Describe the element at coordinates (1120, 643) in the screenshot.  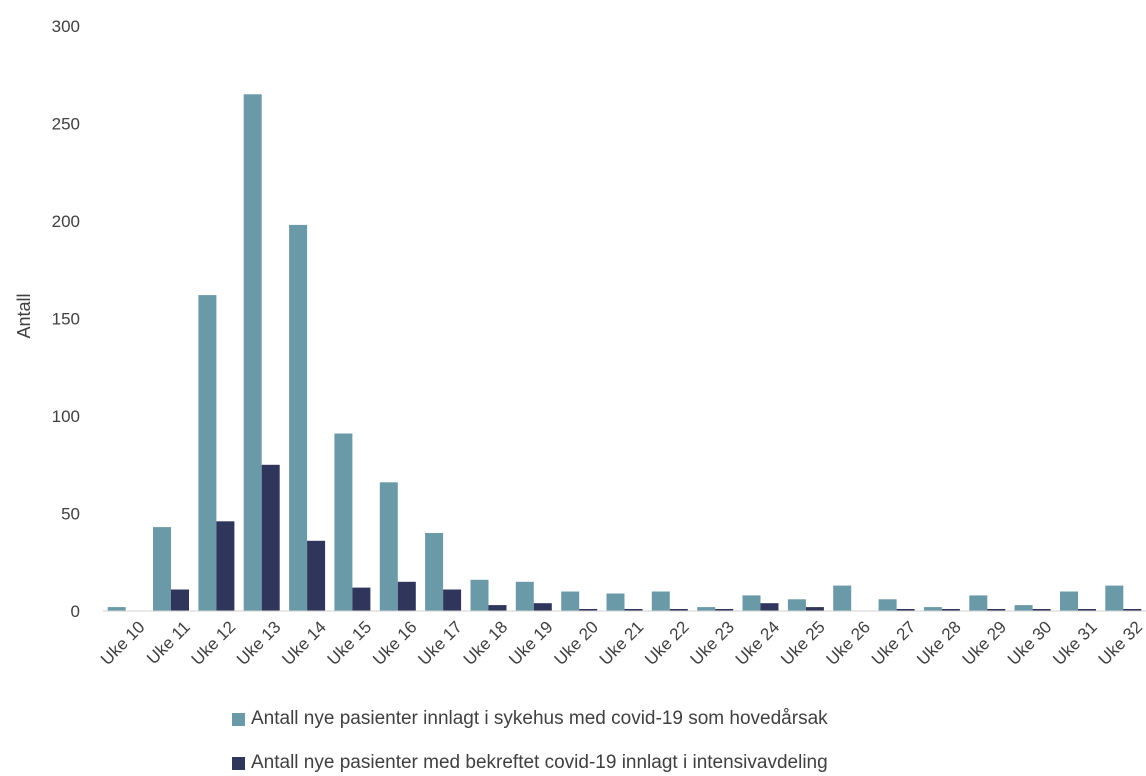
I see `x-tick-label: Uke 32` at that location.